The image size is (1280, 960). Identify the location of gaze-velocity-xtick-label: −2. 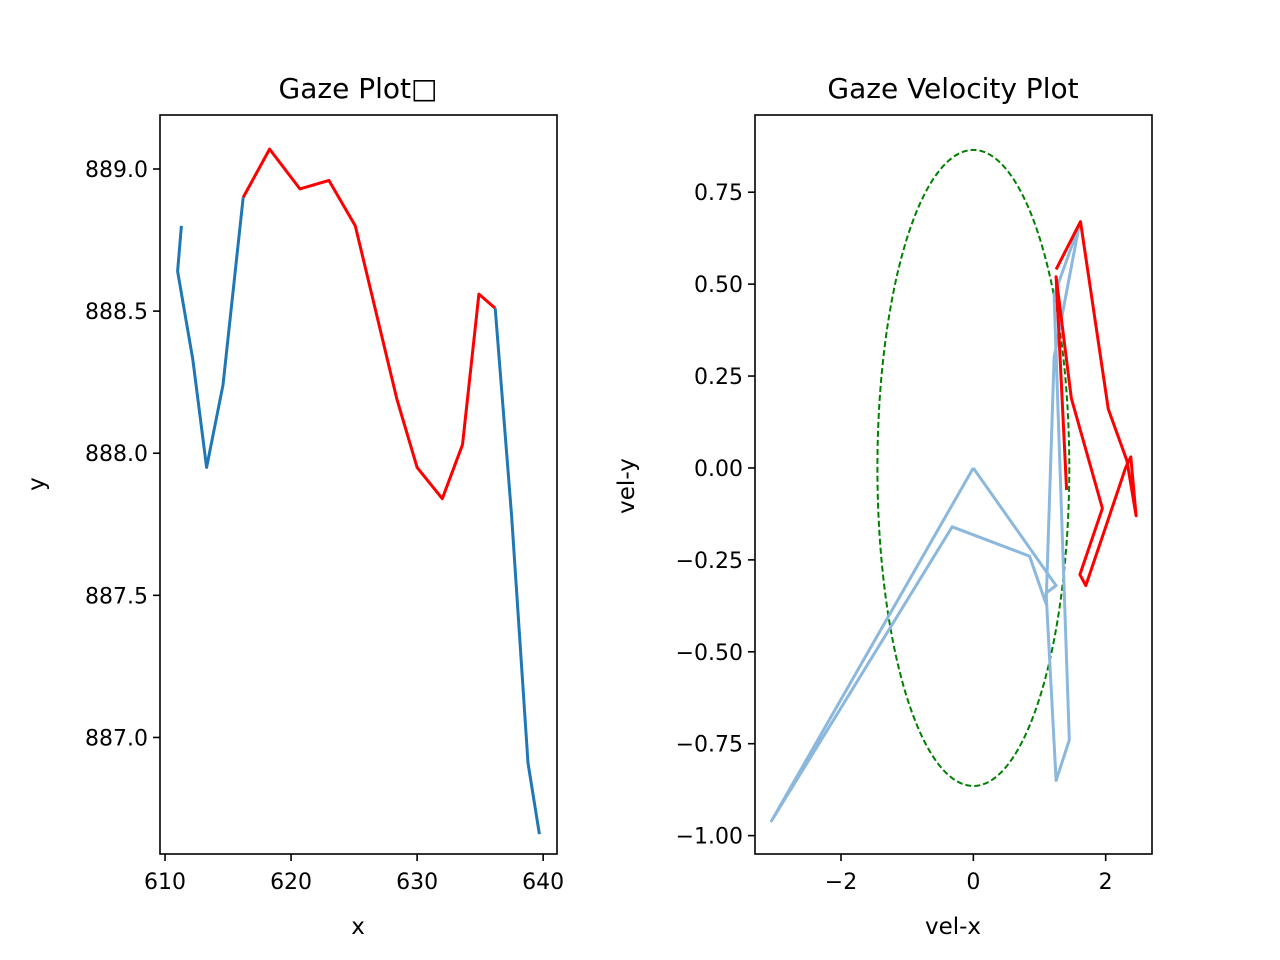
(841, 882).